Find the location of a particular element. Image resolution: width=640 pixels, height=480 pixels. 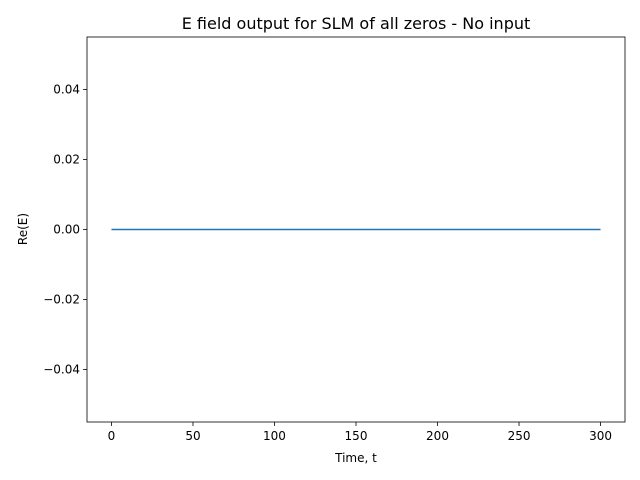

x-tick-label: 200 is located at coordinates (437, 436).